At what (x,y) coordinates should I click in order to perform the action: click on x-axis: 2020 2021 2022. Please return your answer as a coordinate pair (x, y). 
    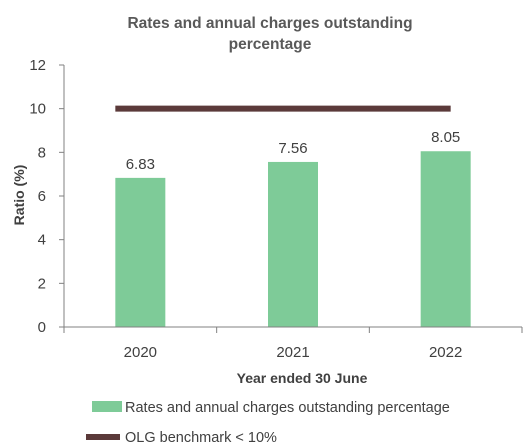
    Looking at the image, I should click on (293, 343).